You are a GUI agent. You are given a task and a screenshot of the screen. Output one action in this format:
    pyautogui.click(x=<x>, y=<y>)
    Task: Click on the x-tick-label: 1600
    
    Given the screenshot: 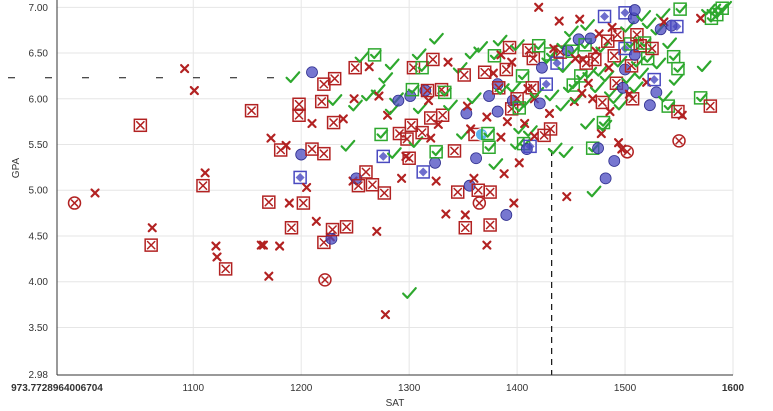 What is the action you would take?
    pyautogui.click(x=733, y=388)
    